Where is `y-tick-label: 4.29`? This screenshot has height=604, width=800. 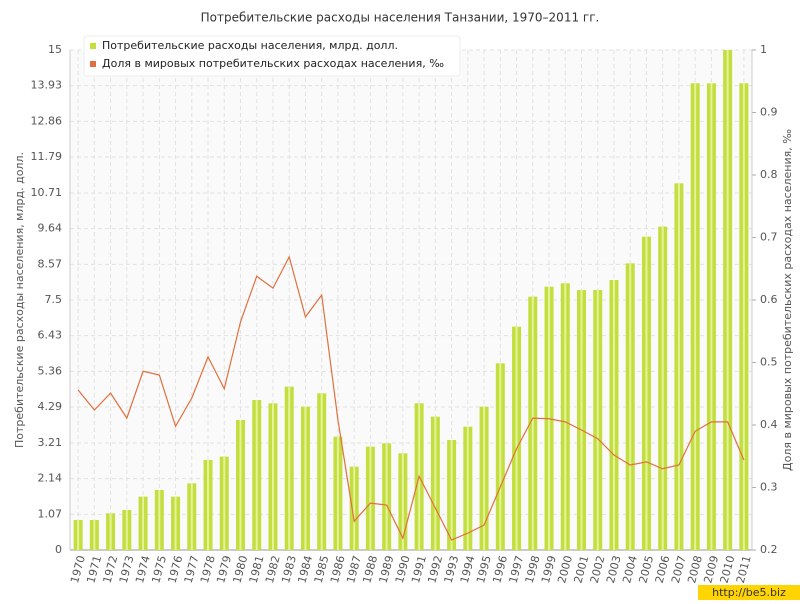 y-tick-label: 4.29 is located at coordinates (50, 406).